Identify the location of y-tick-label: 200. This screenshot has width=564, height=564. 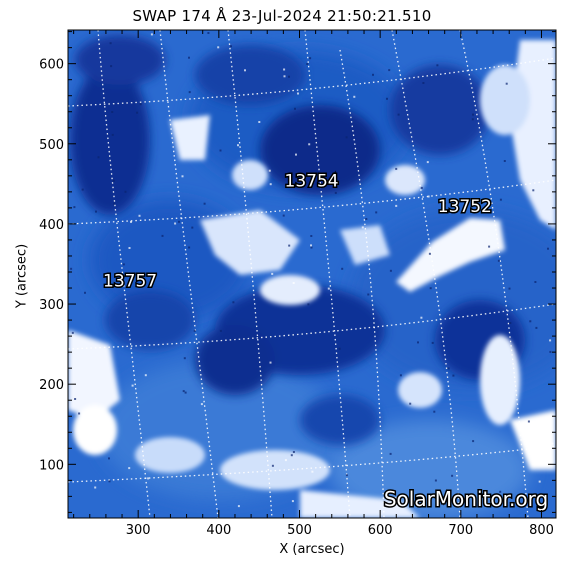
(51, 385).